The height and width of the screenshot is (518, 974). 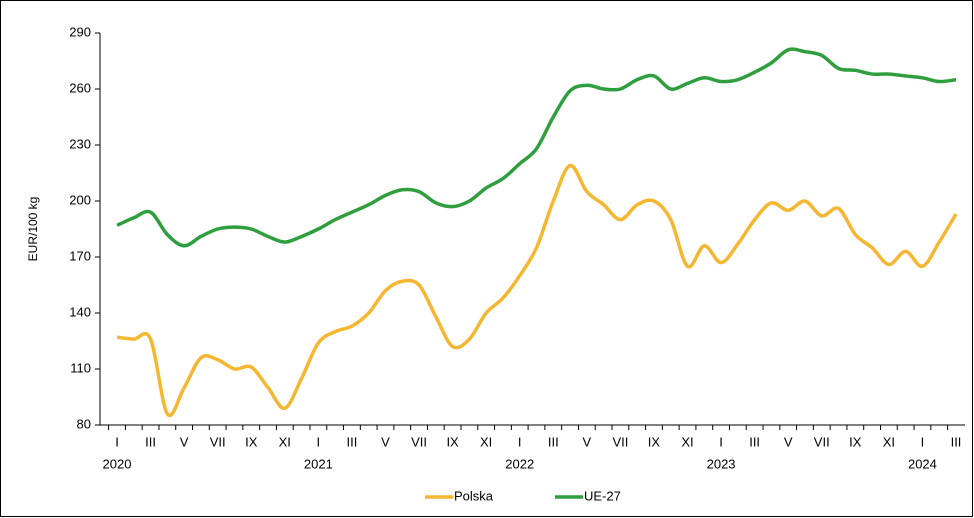 I want to click on legend-label: Polska, so click(x=474, y=495).